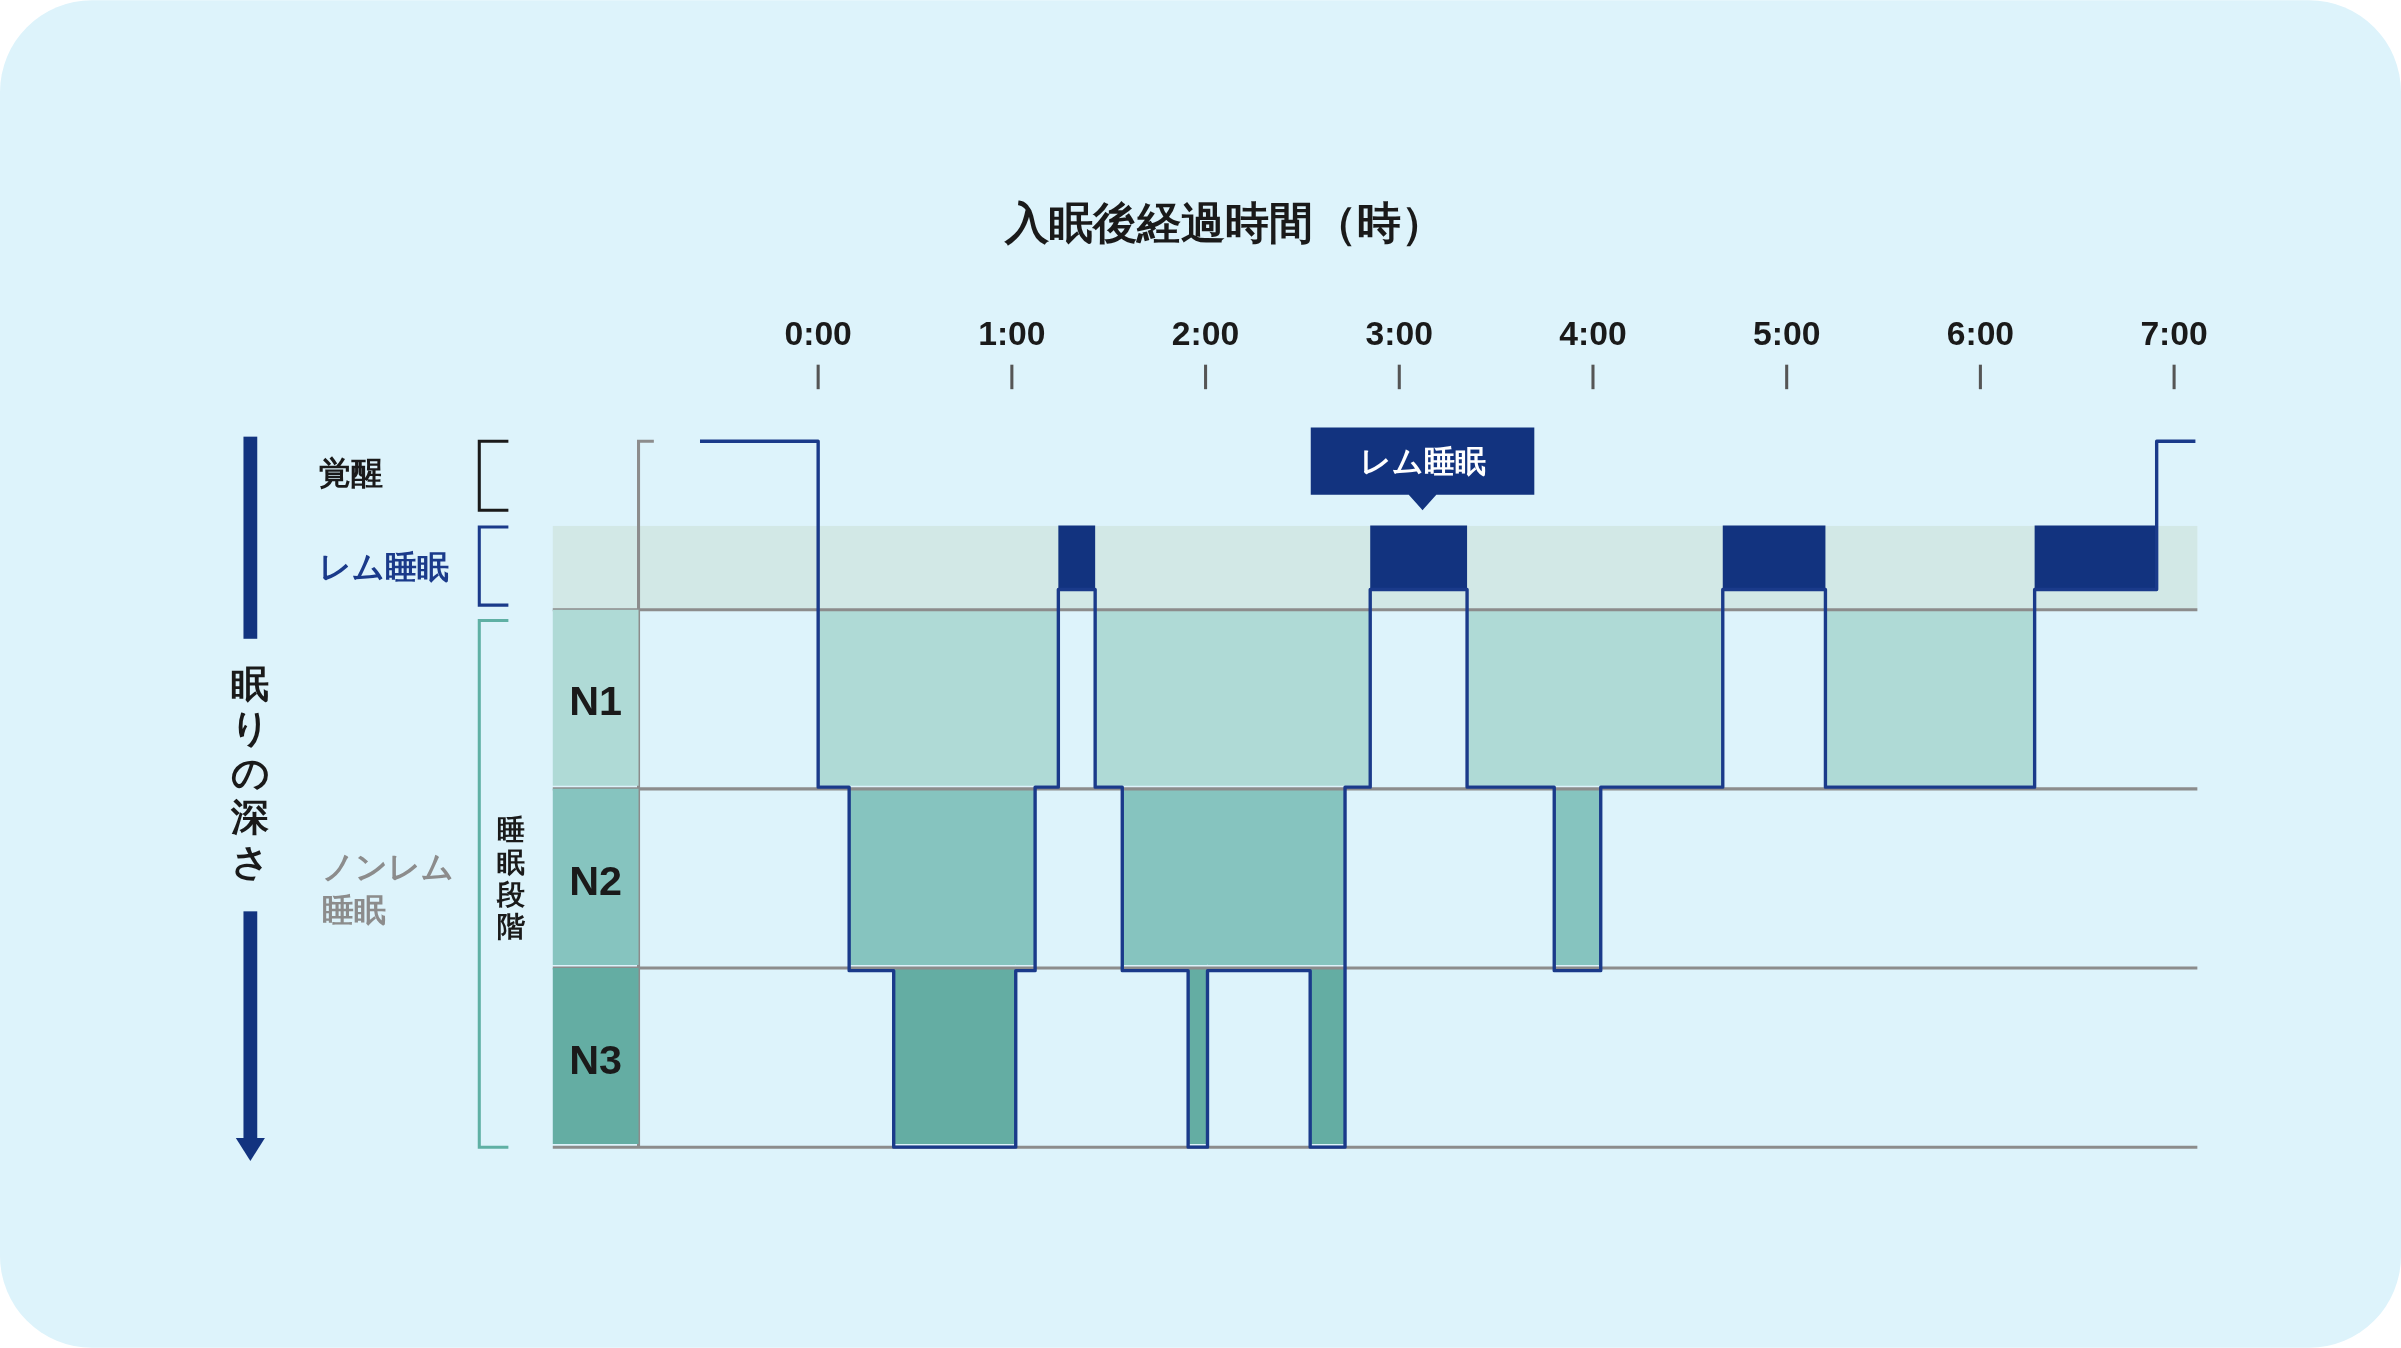 This screenshot has height=1348, width=2401. Describe the element at coordinates (1205, 333) in the screenshot. I see `x-tick-label: 2:00` at that location.